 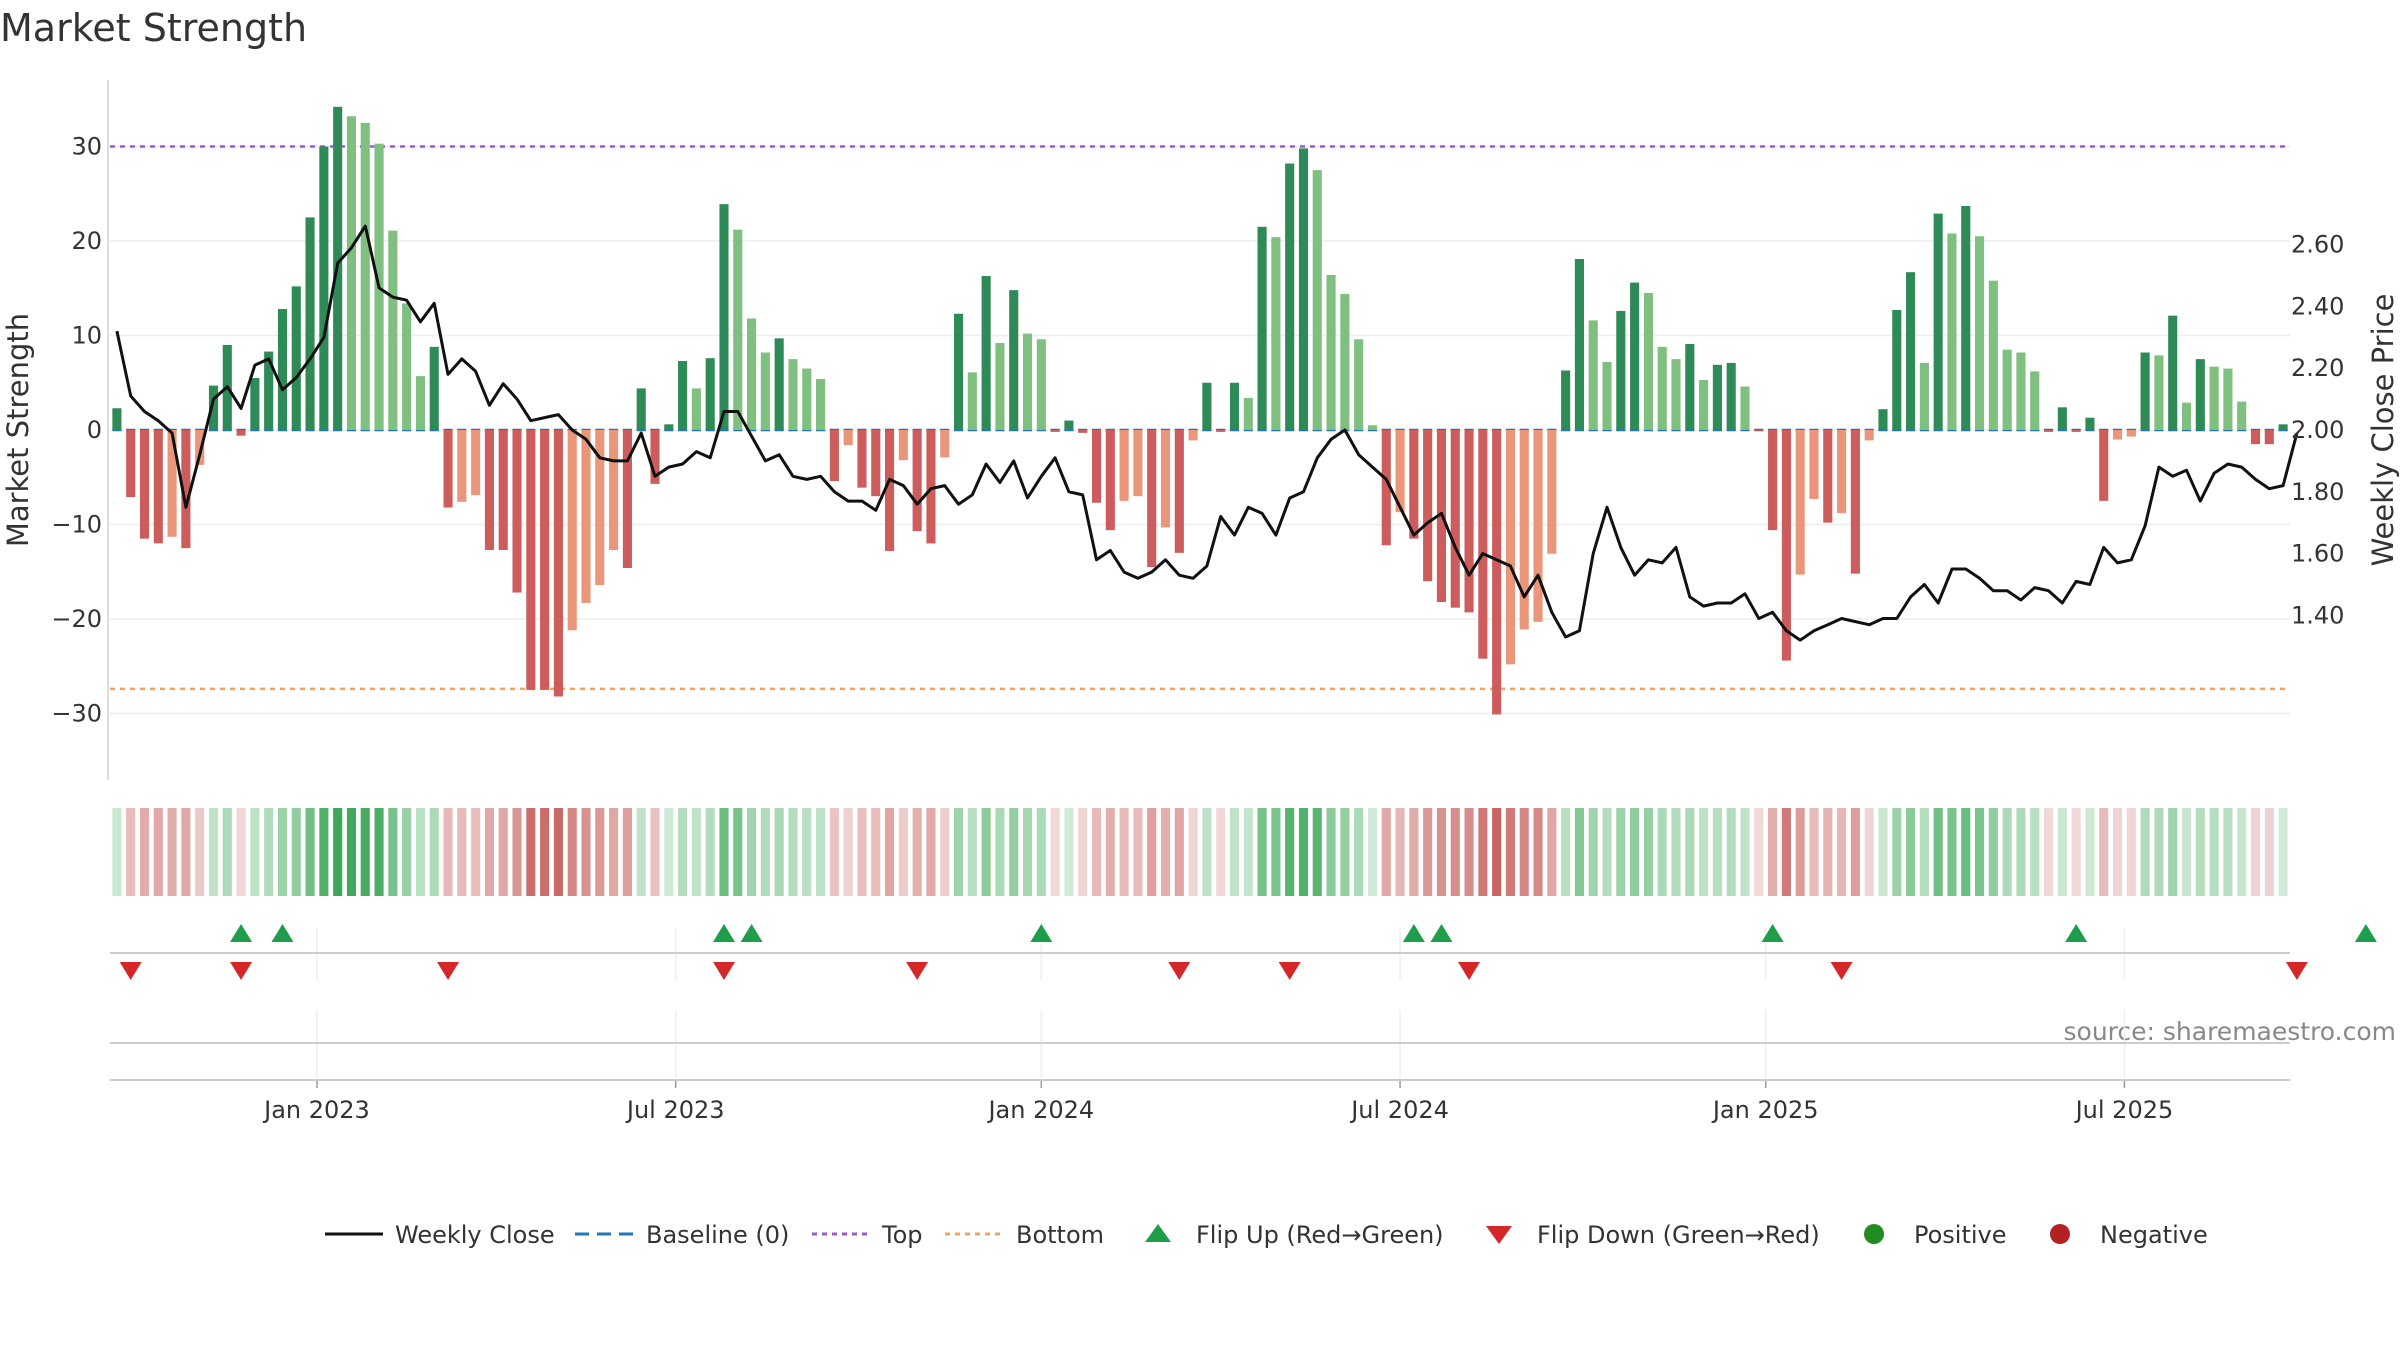 What do you see at coordinates (1399, 1110) in the screenshot?
I see `x-tick-label: Jul 2024` at bounding box center [1399, 1110].